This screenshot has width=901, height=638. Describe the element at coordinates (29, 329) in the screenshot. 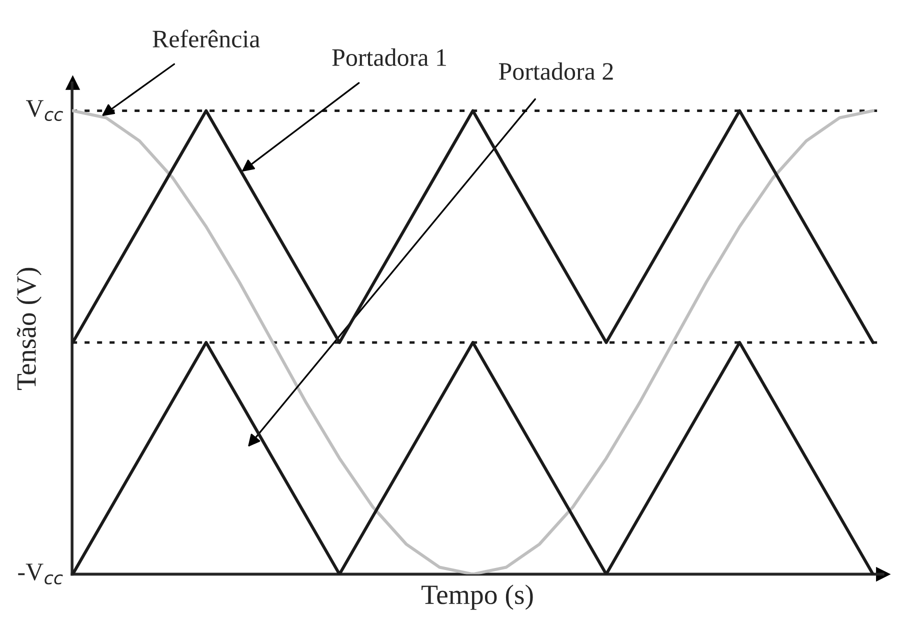

I see `y-axis-title: Tensão (V)` at that location.